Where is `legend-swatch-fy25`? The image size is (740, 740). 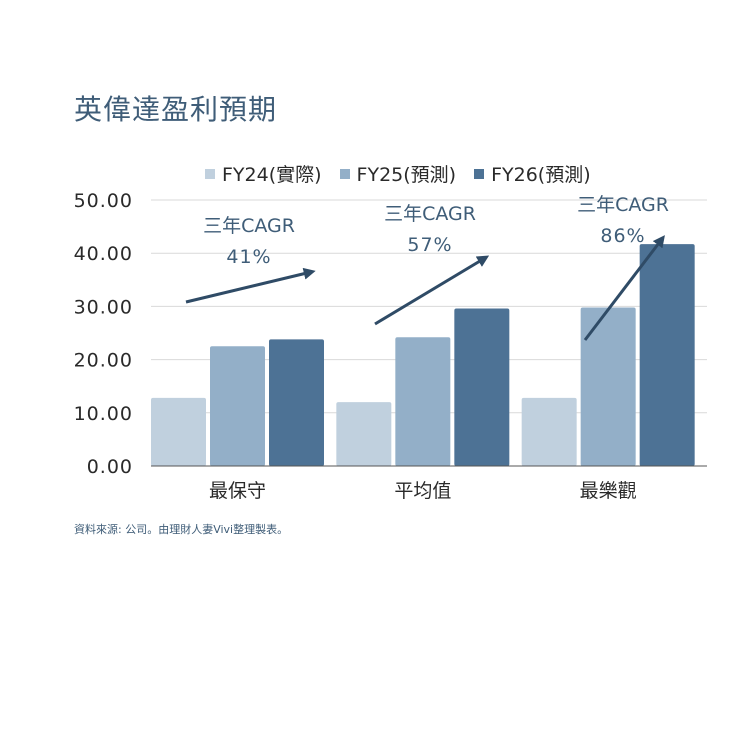 legend-swatch-fy25 is located at coordinates (344, 173).